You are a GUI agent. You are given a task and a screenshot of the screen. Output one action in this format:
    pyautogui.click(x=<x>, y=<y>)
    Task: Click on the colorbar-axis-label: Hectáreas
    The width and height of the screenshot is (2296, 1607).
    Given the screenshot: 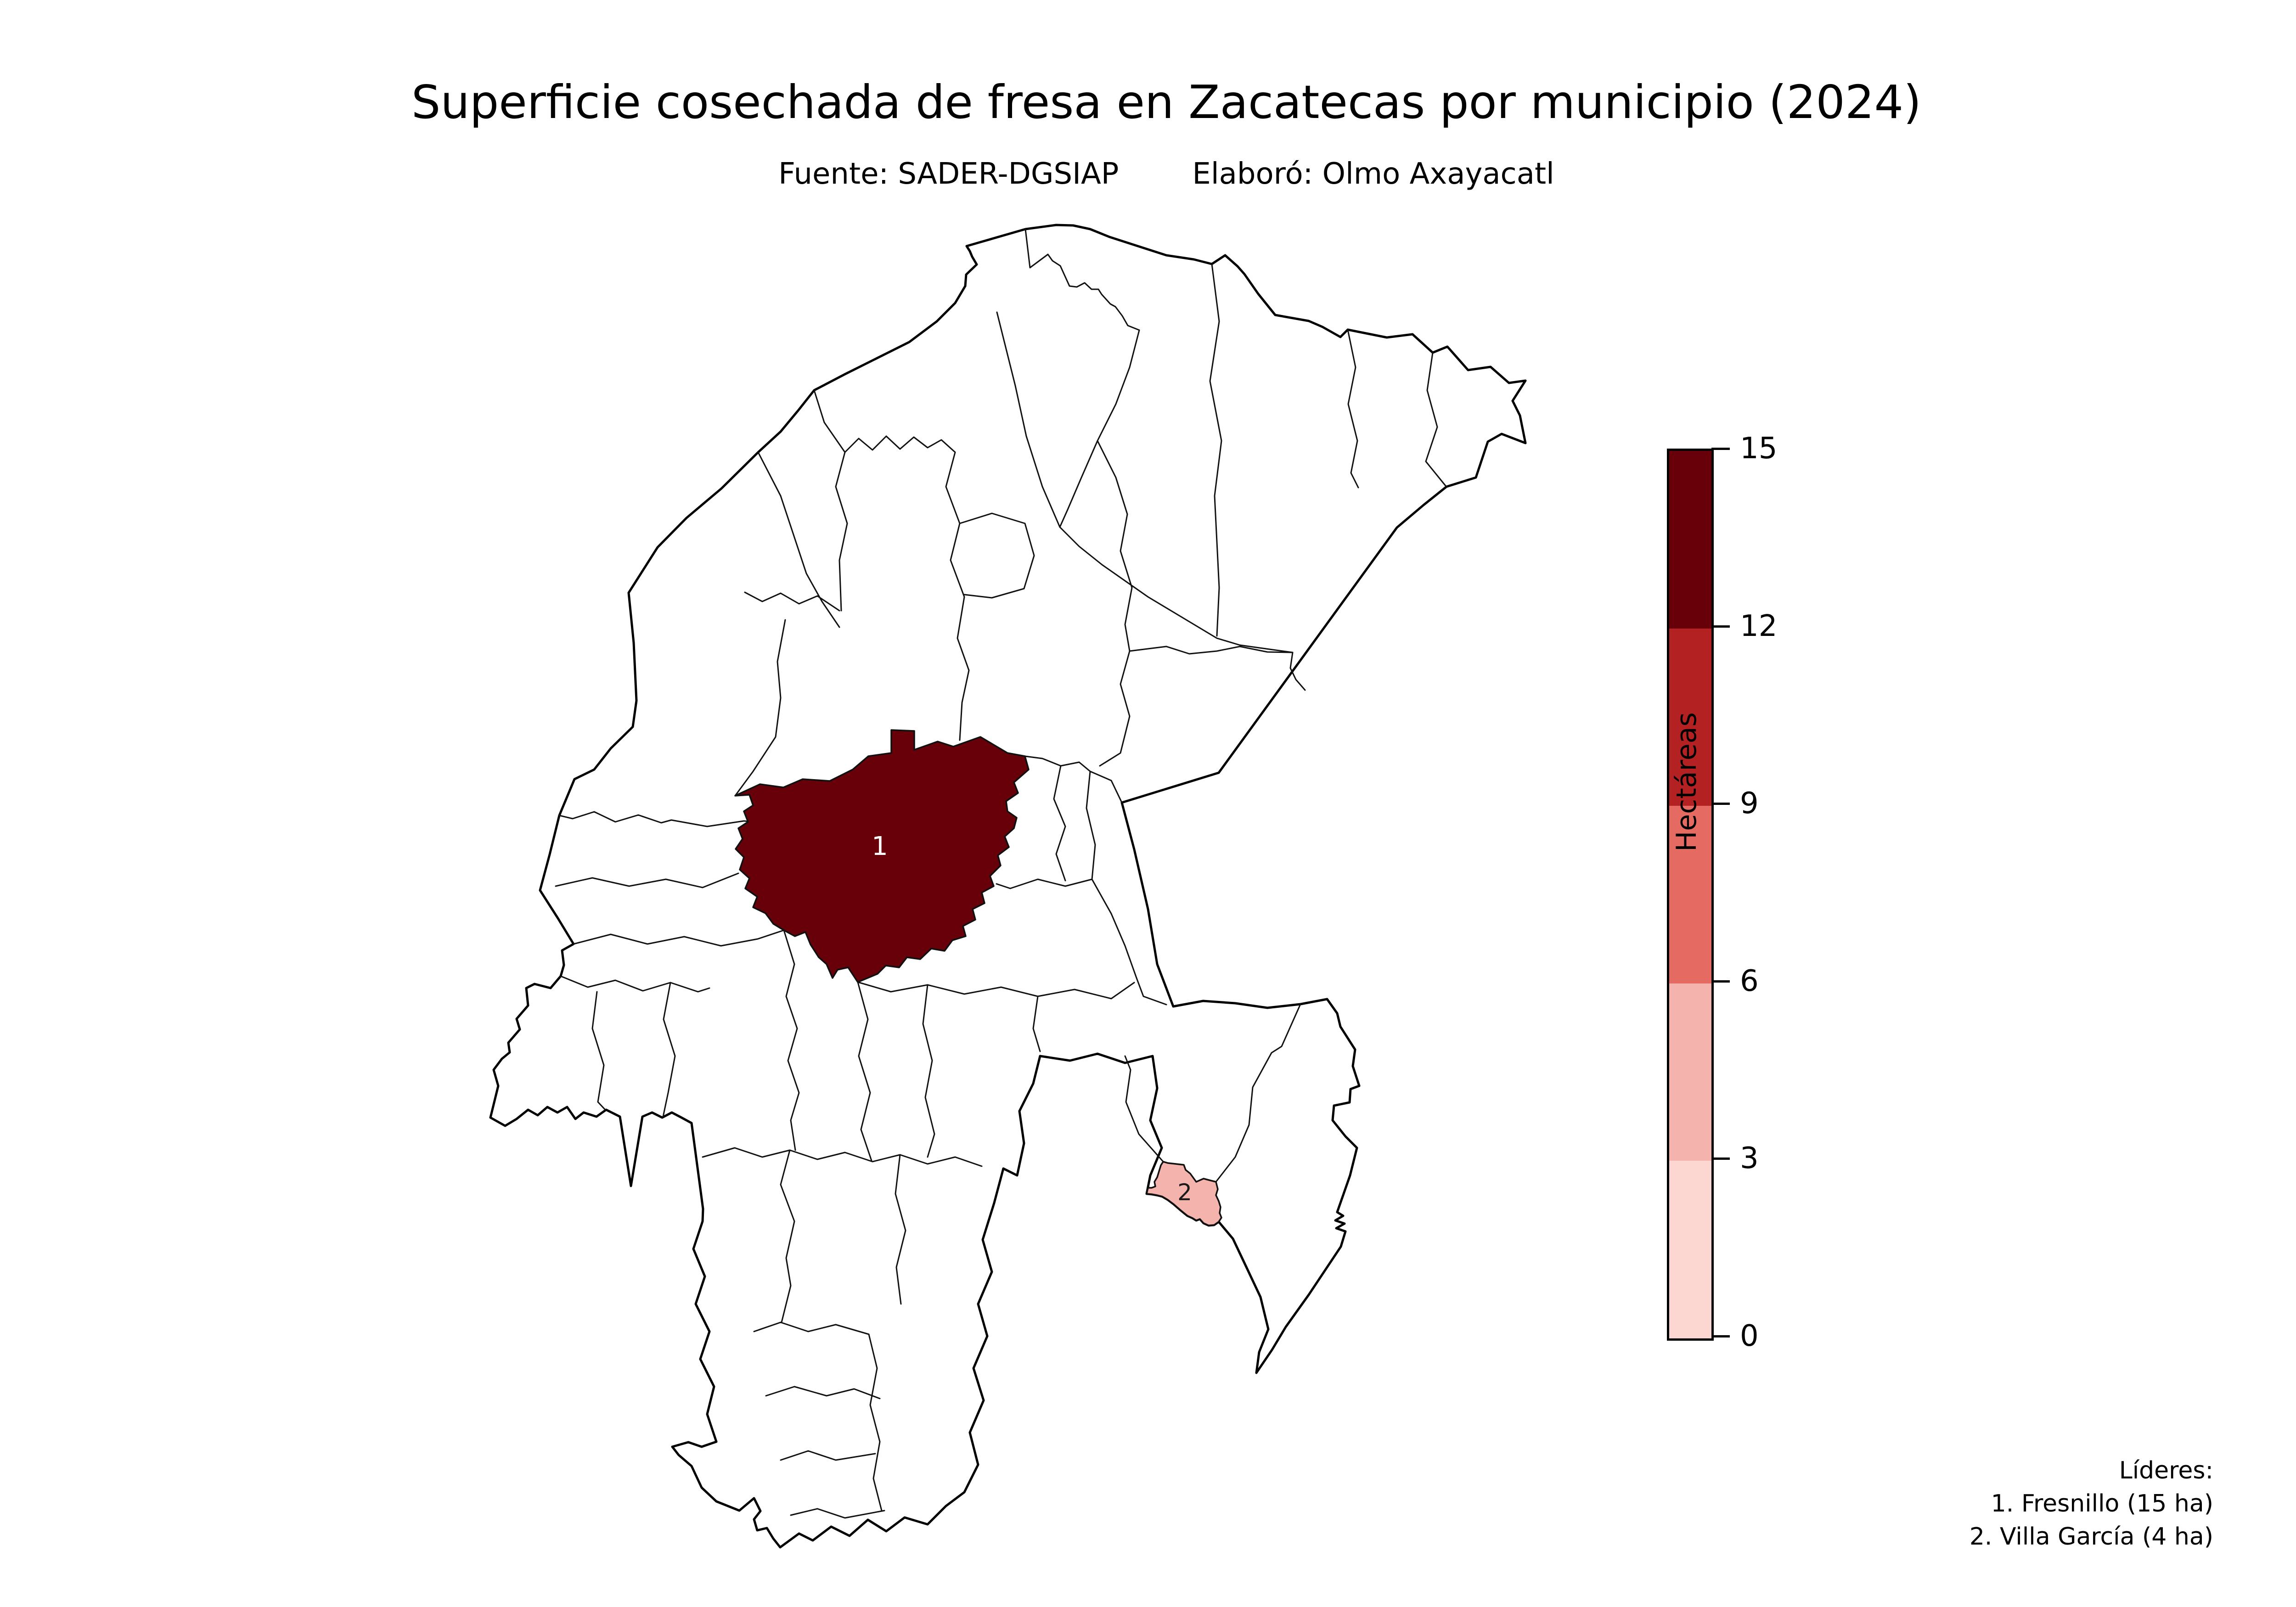 What is the action you would take?
    pyautogui.click(x=1687, y=782)
    